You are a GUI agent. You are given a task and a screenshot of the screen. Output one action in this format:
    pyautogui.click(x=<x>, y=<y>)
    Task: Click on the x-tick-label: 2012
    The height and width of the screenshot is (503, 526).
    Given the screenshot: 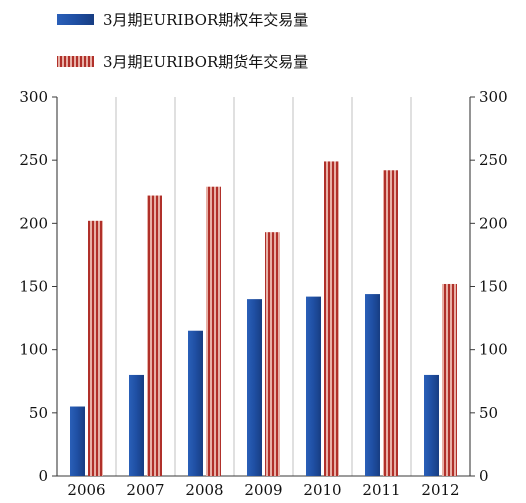 What is the action you would take?
    pyautogui.click(x=440, y=490)
    